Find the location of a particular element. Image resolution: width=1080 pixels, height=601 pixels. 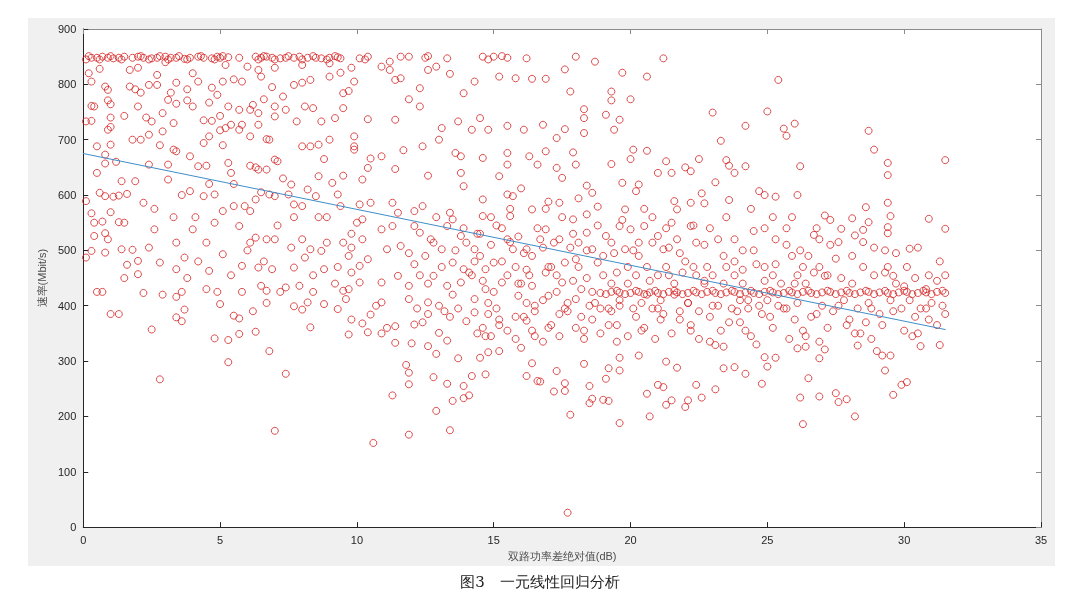

y-tick-label: 500 is located at coordinates (67, 250).